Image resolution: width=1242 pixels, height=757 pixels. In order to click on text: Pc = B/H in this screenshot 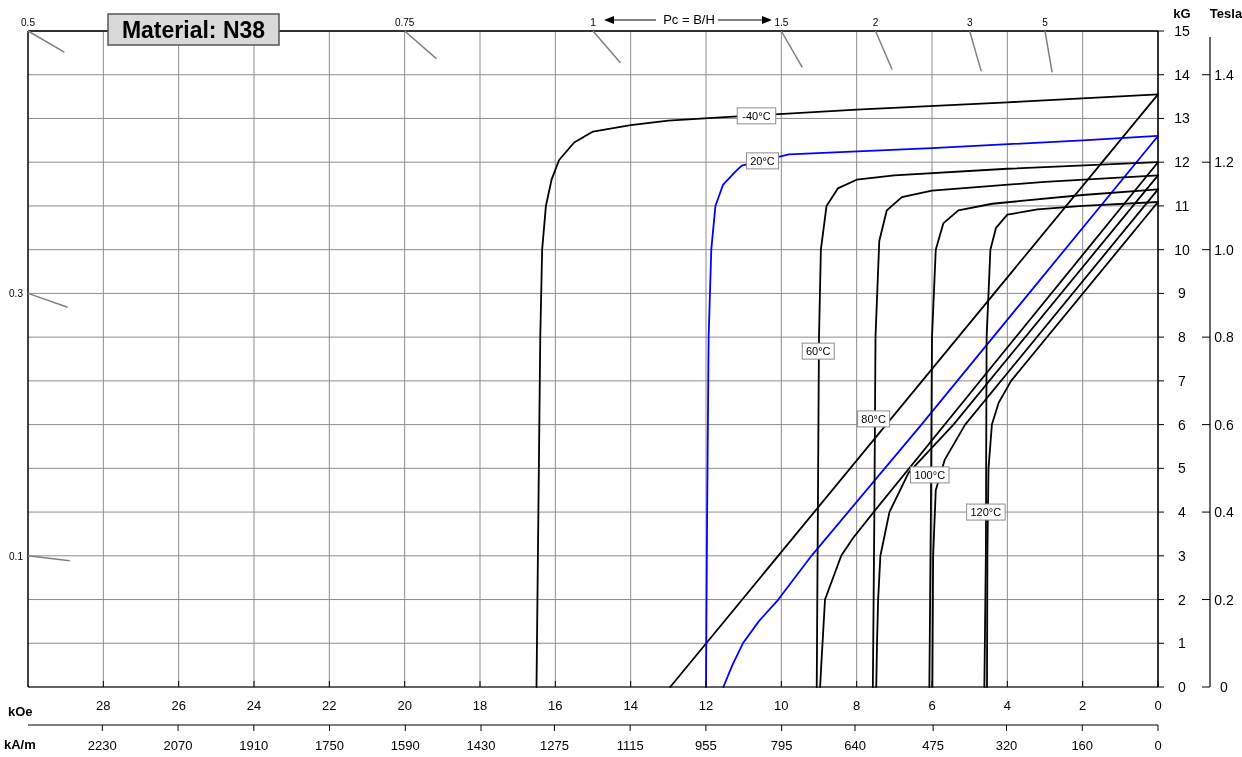, I will do `click(689, 19)`.